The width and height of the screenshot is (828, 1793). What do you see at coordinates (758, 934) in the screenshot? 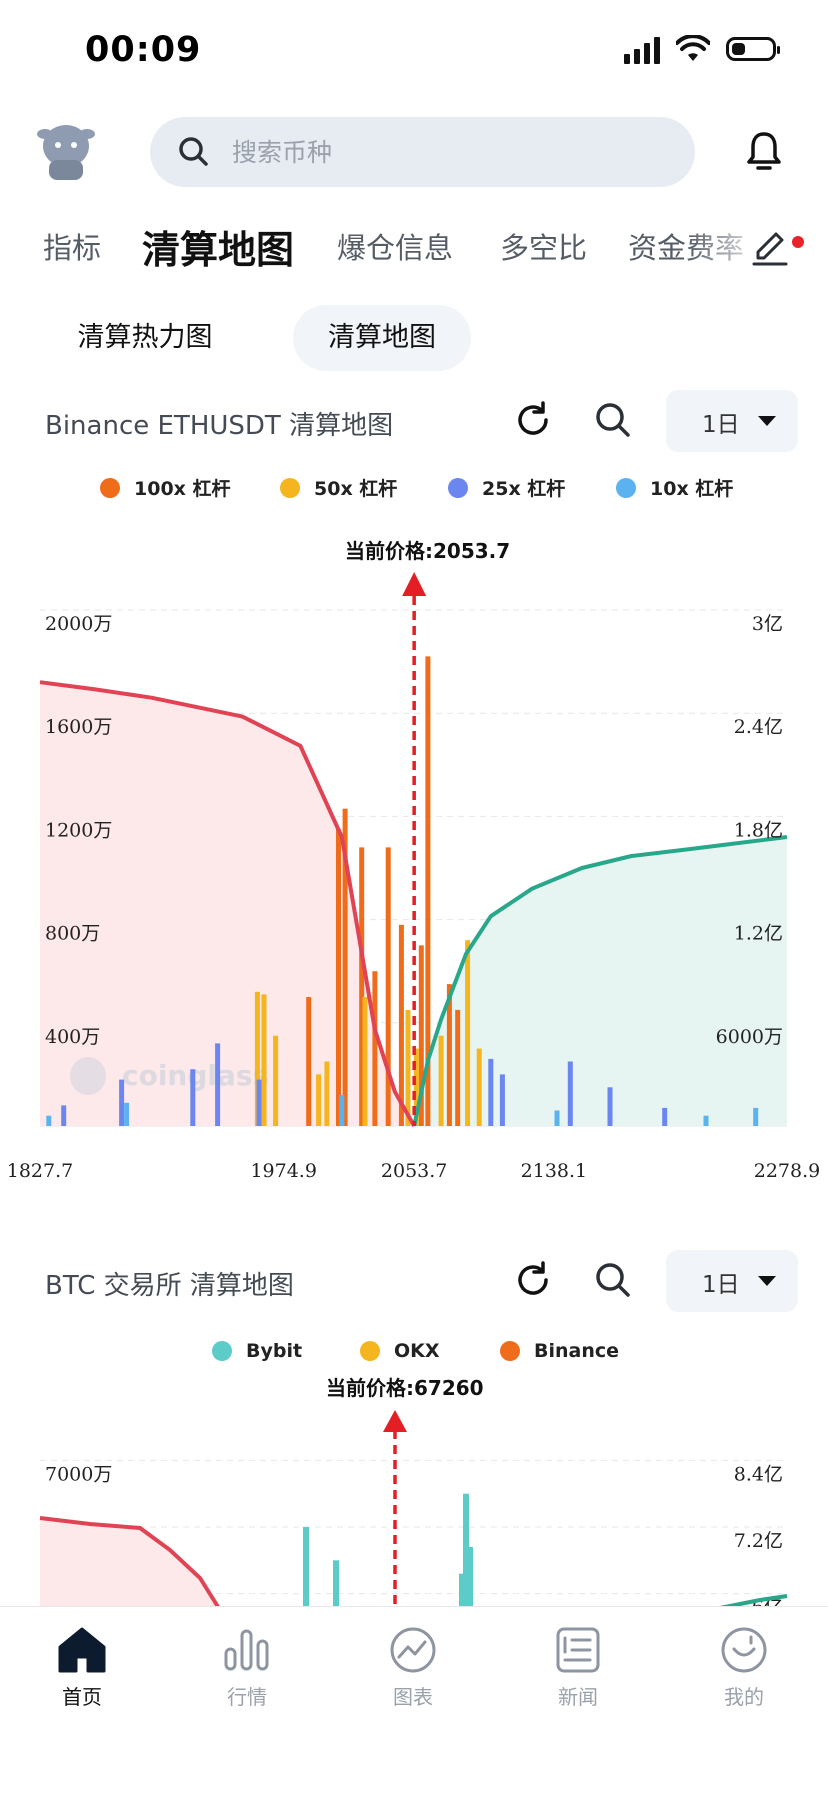
I see `right-axis-tick: 1.2亿` at bounding box center [758, 934].